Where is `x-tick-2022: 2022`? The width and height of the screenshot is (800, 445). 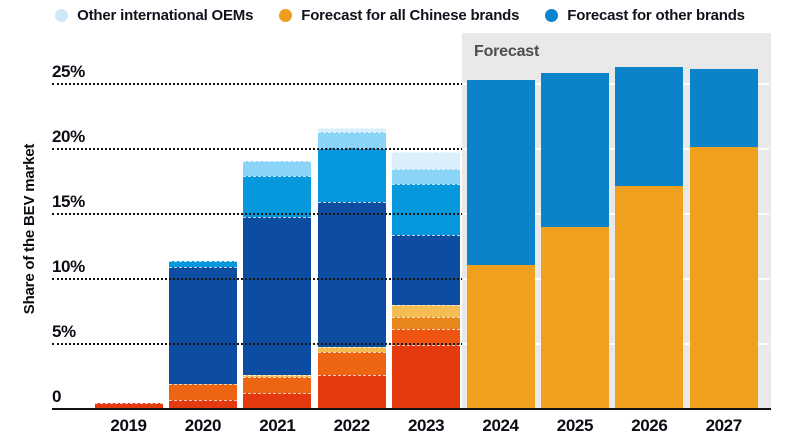 x-tick-2022: 2022 is located at coordinates (352, 425).